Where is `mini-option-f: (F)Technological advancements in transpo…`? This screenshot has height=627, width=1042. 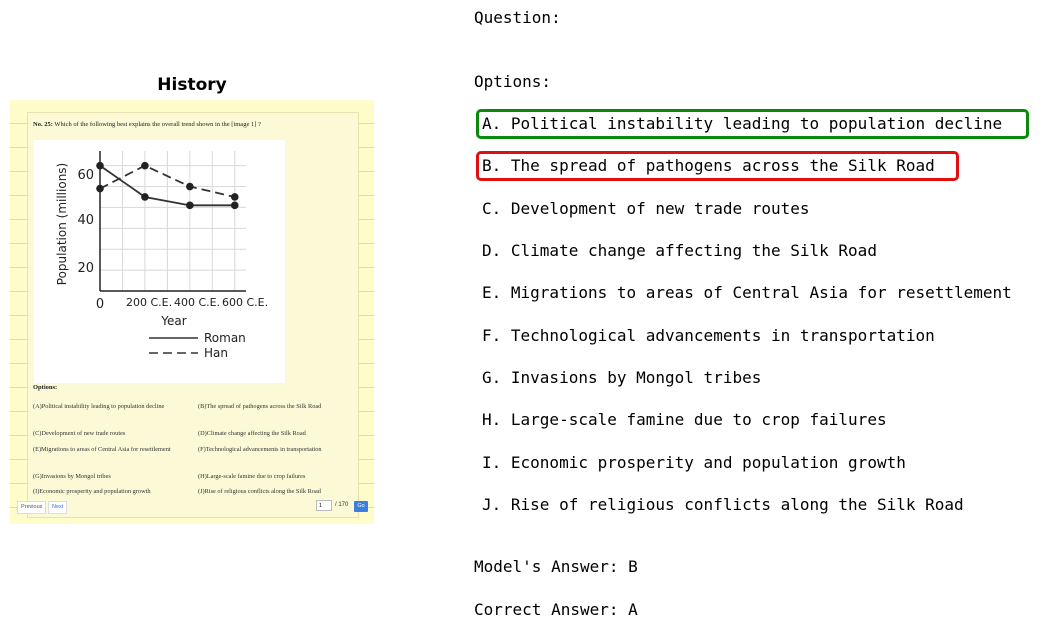
mini-option-f: (F)Technological advancements in transpo… is located at coordinates (260, 449).